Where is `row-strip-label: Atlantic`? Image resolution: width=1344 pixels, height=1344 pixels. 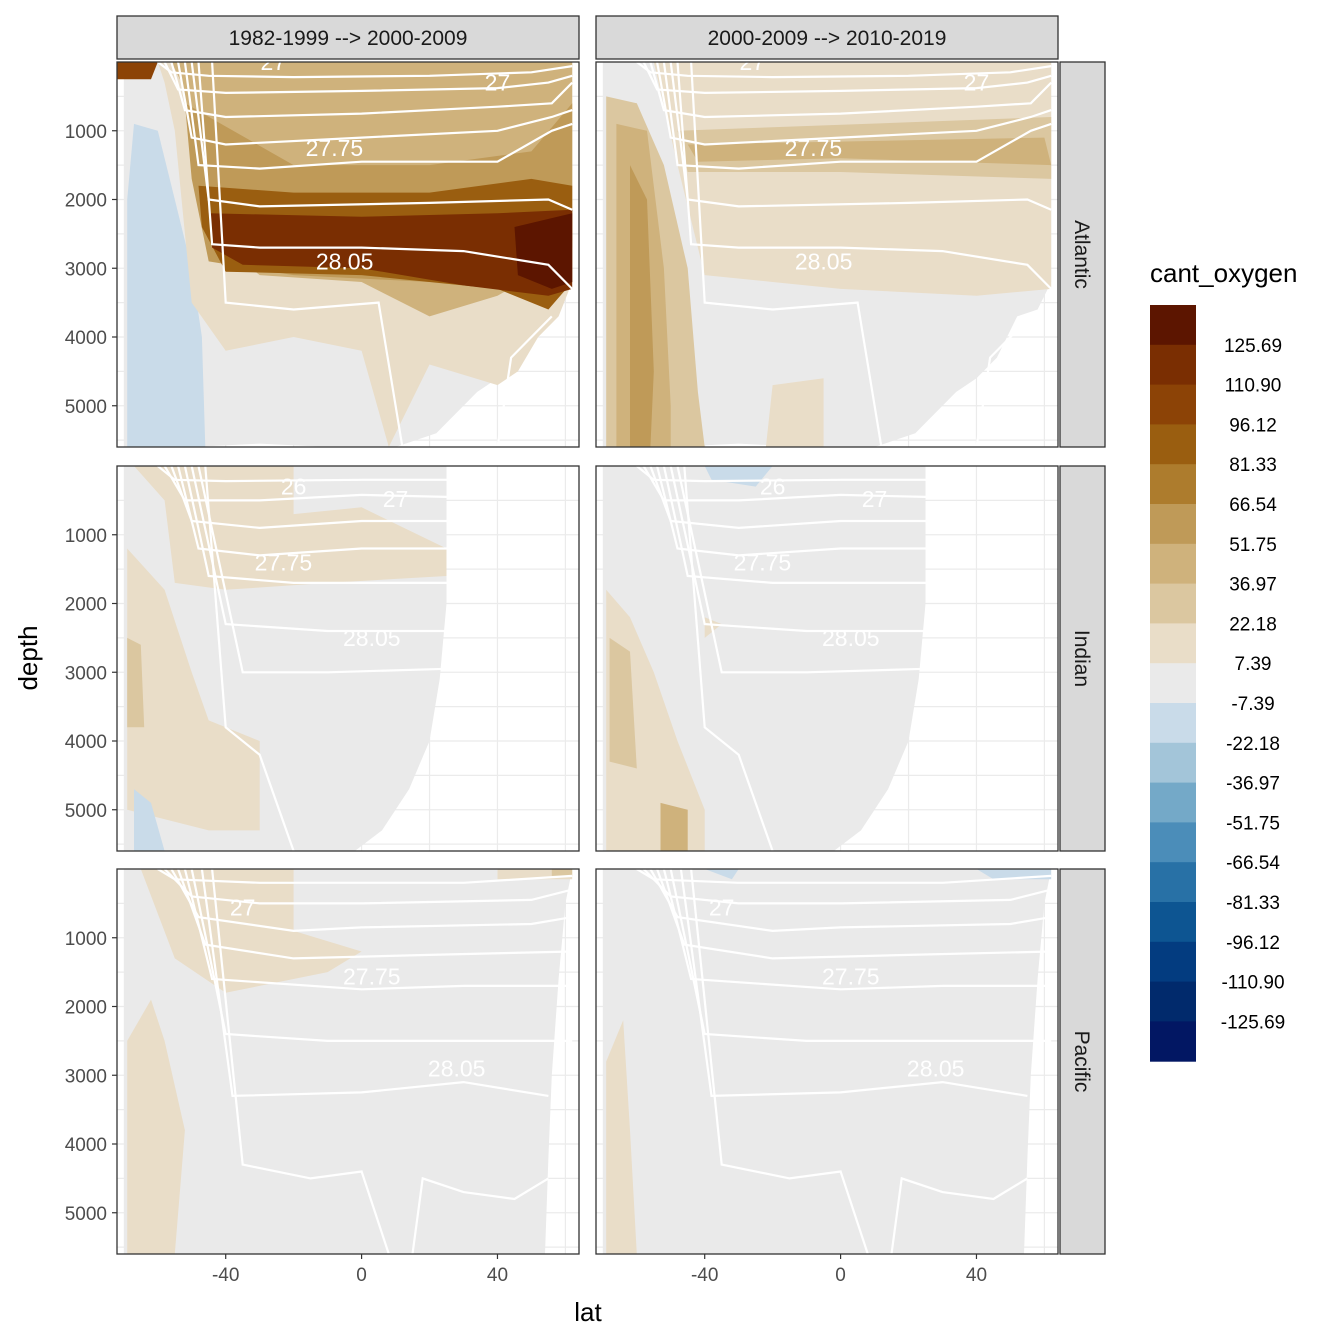 row-strip-label: Atlantic is located at coordinates (1081, 254).